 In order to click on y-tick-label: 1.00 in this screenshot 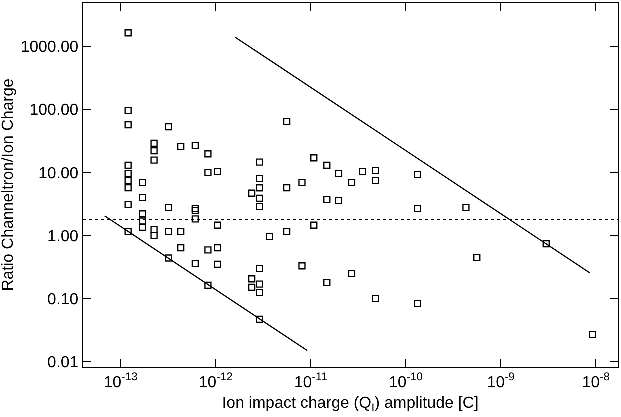, I will do `click(63, 237)`.